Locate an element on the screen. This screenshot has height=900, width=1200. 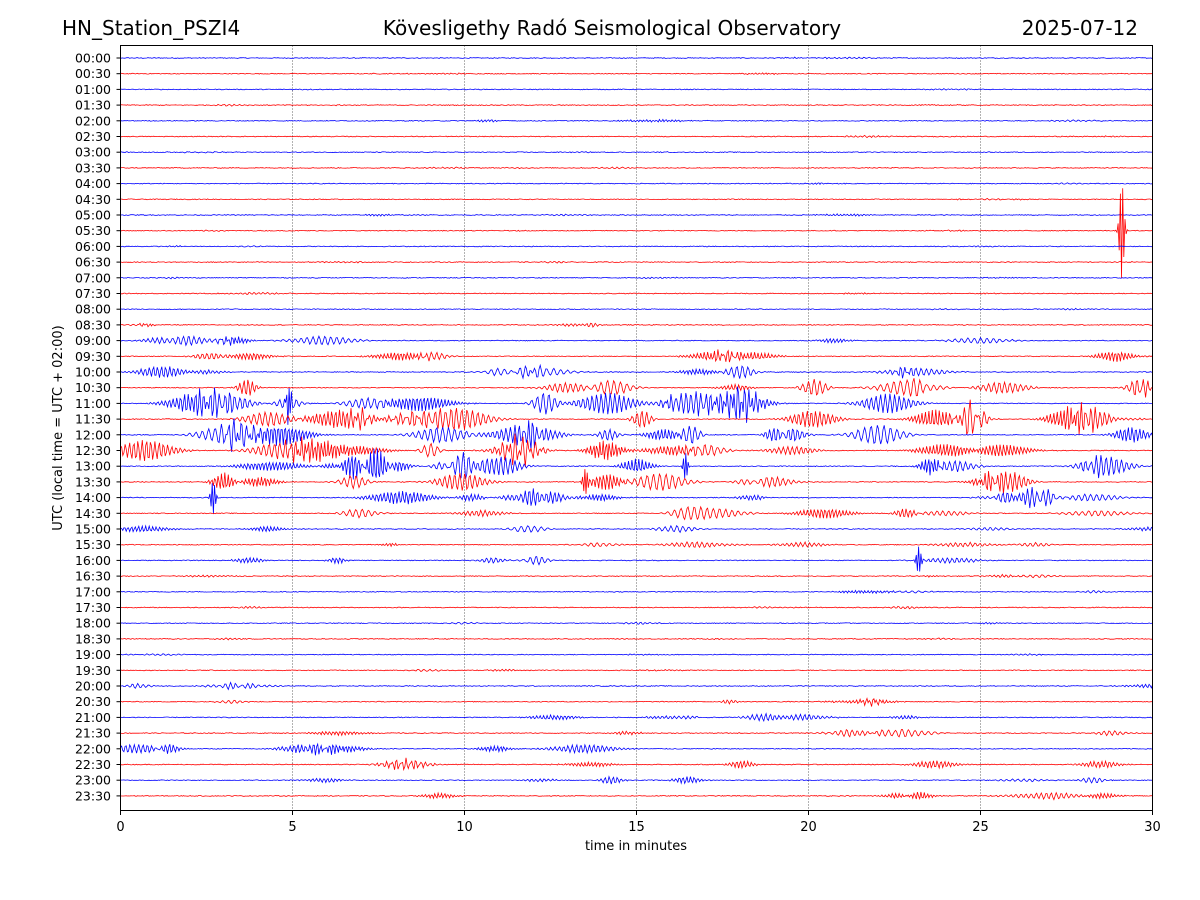
row-label: 12:00 is located at coordinates (93, 434).